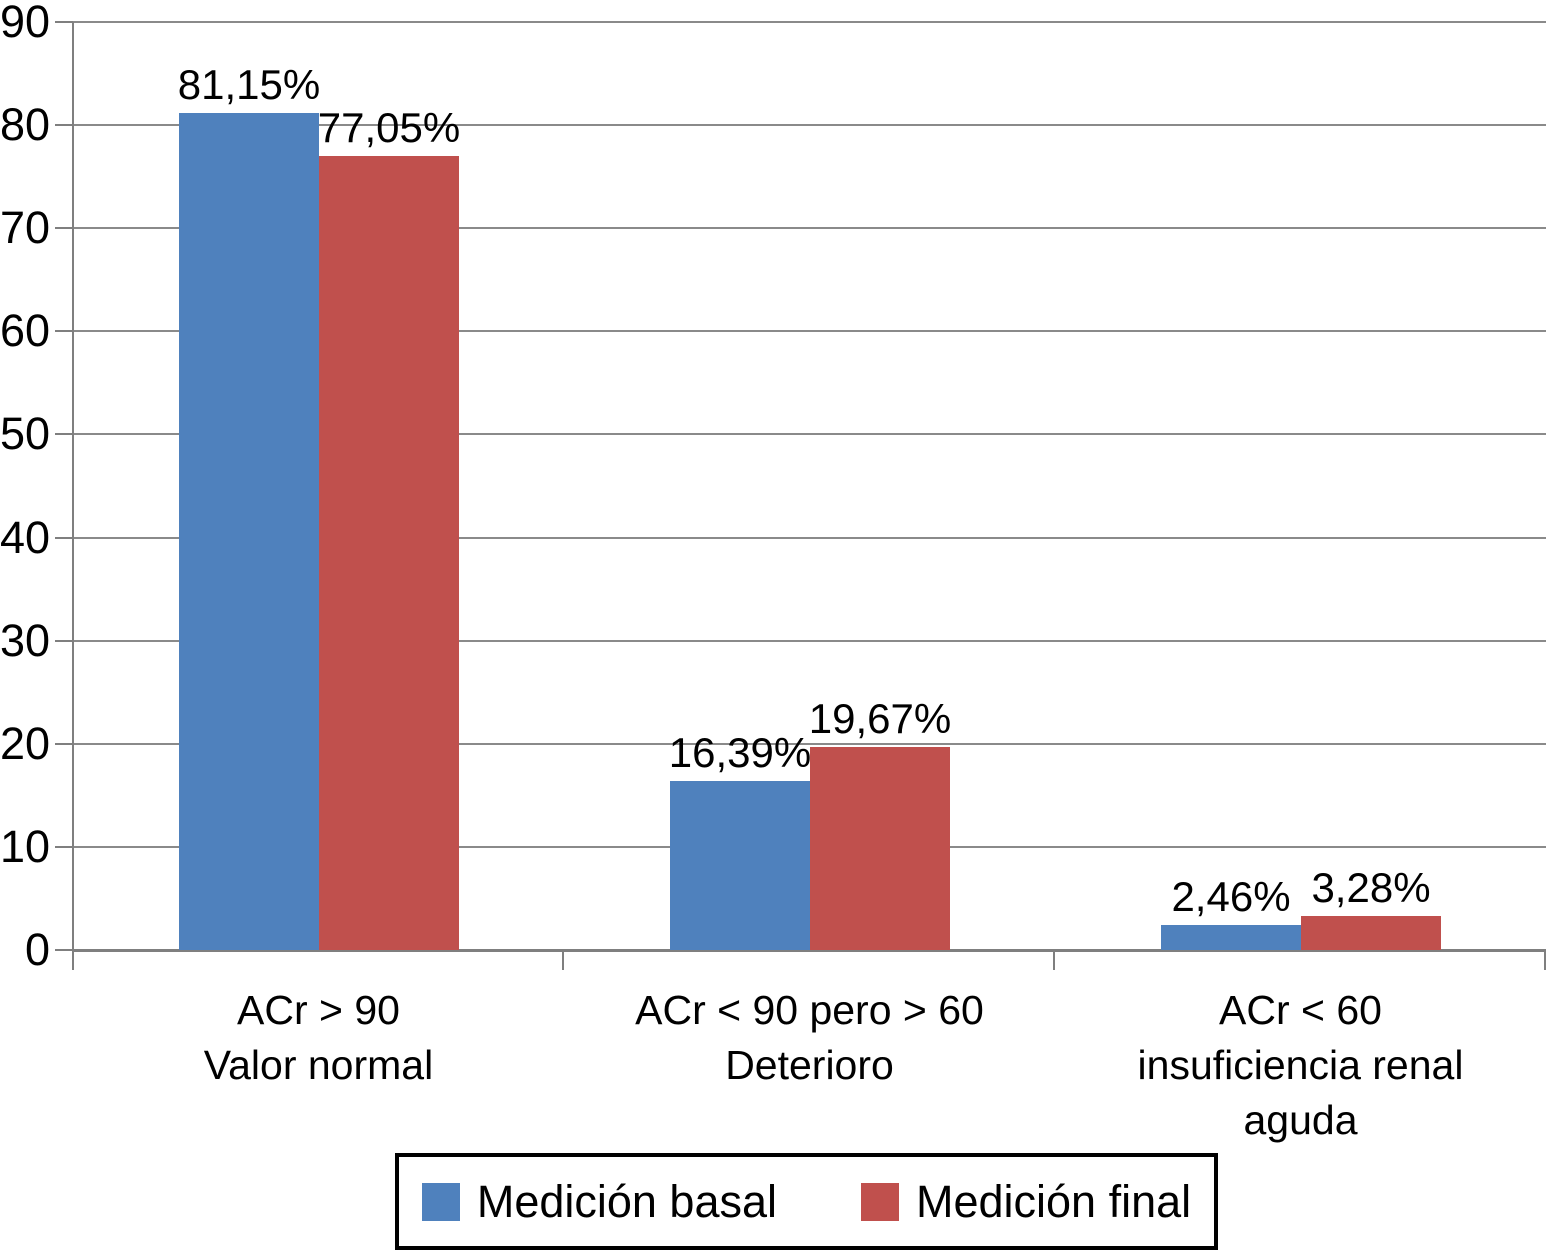 The width and height of the screenshot is (1547, 1254). Describe the element at coordinates (37, 949) in the screenshot. I see `y-tick-label: 0` at that location.